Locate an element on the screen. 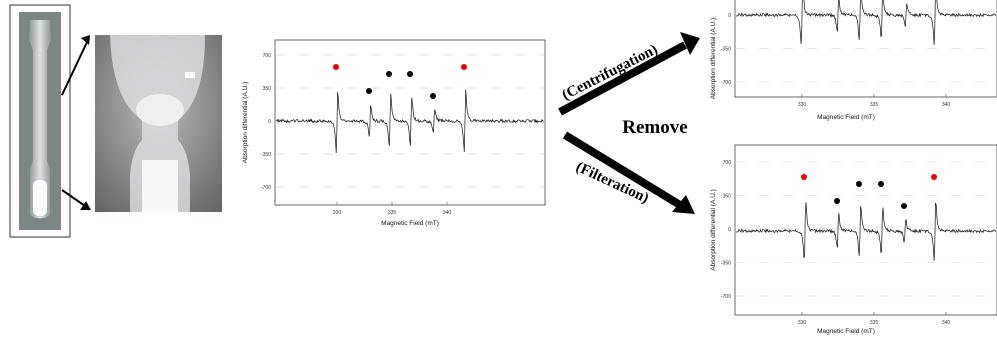  zoom-photo is located at coordinates (158, 123).